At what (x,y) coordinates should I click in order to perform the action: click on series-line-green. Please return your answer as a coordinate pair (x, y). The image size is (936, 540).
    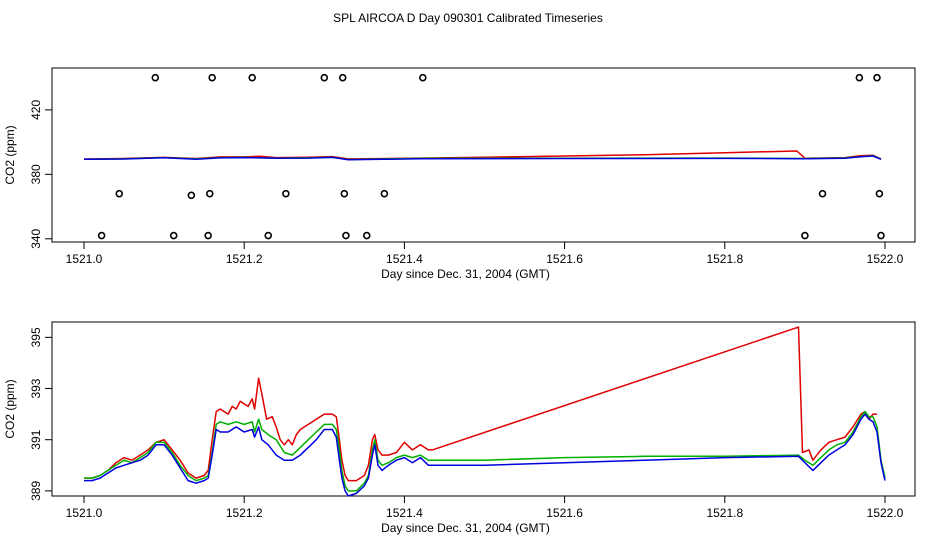
    Looking at the image, I should click on (485, 451).